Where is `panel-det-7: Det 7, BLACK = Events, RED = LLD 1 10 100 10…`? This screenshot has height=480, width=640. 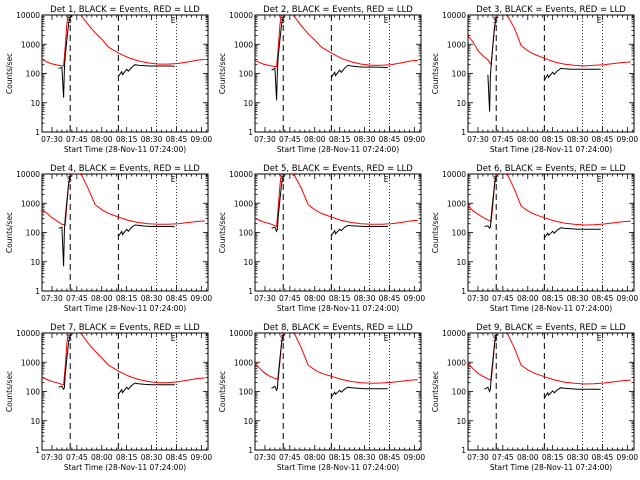 panel-det-7: Det 7, BLACK = Events, RED = LLD 1 10 100 10… is located at coordinates (108, 397).